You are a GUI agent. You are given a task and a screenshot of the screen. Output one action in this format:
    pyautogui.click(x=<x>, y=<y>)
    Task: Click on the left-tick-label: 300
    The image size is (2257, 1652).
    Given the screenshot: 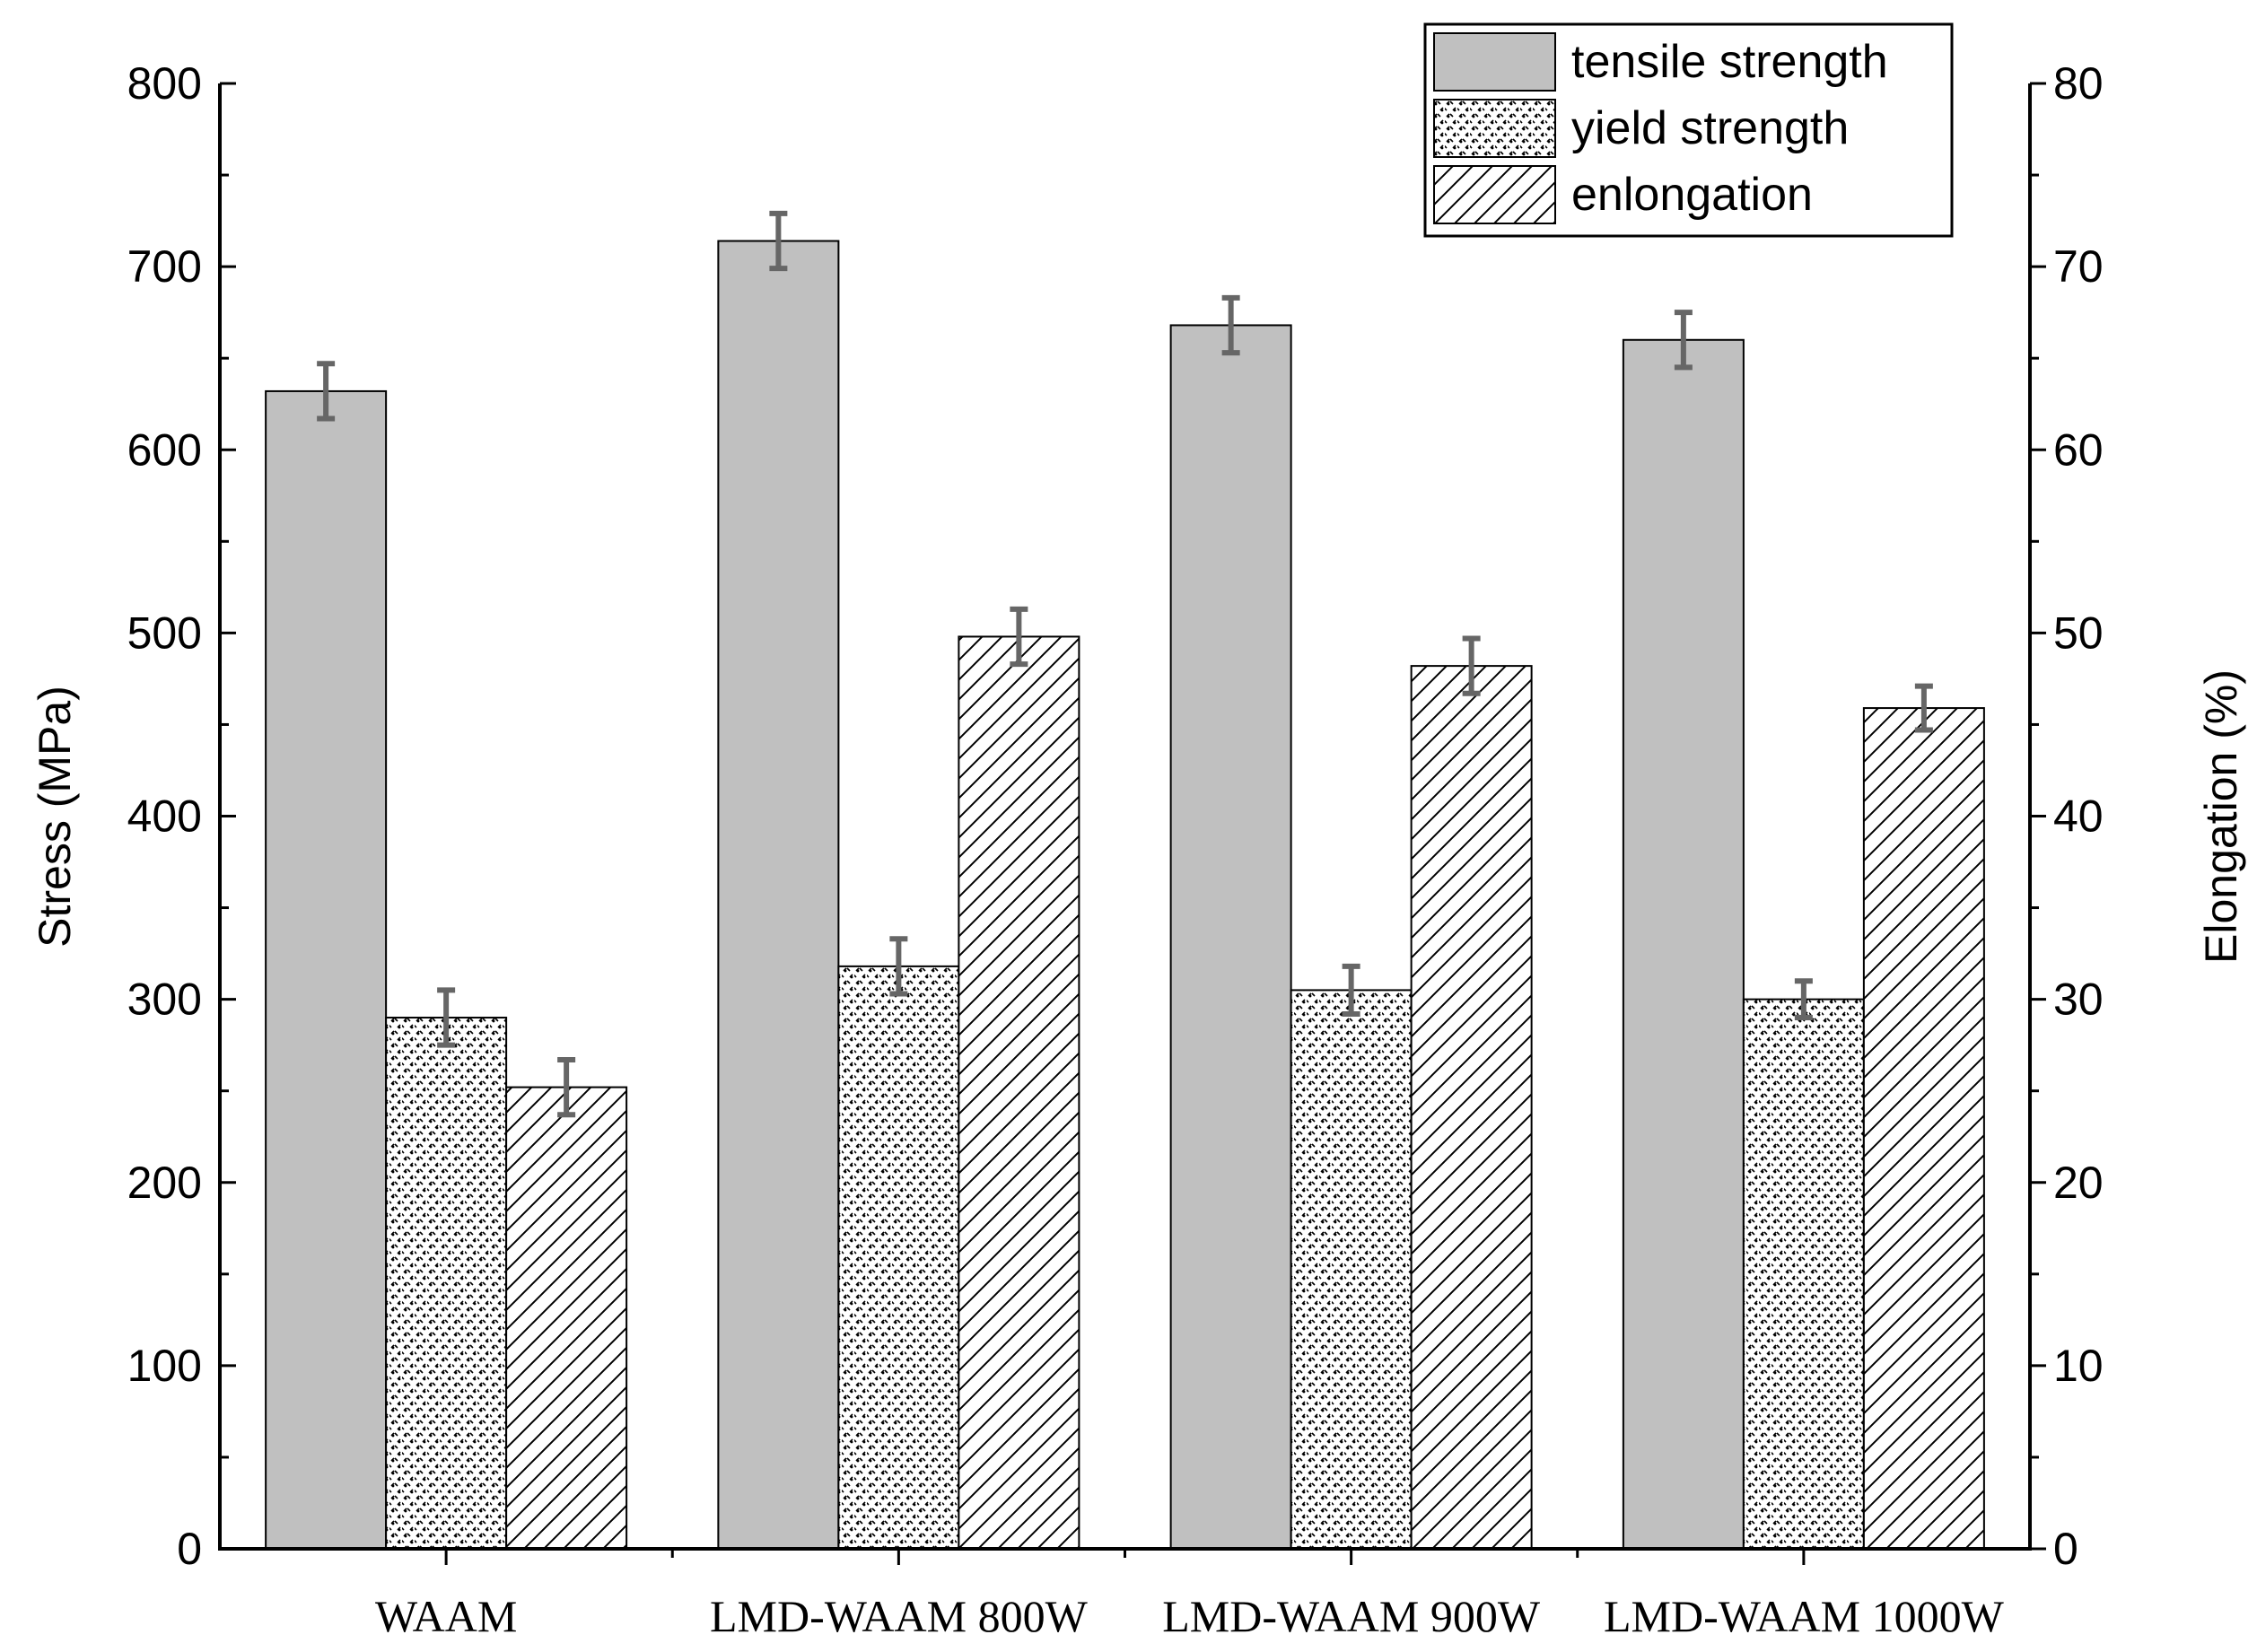 What is the action you would take?
    pyautogui.click(x=164, y=1000)
    